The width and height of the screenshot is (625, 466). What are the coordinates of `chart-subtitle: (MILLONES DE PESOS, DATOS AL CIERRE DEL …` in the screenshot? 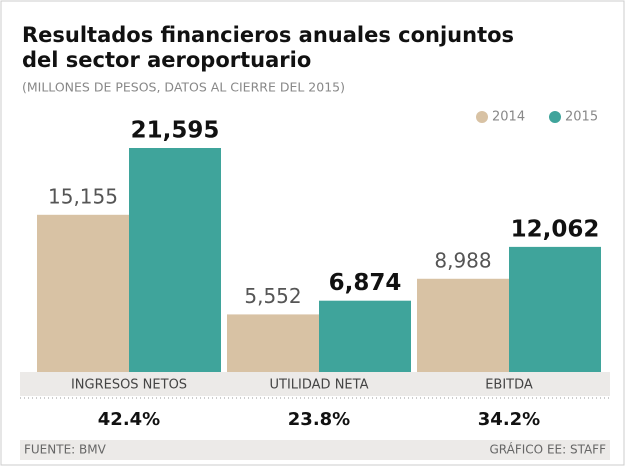 It's located at (183, 87).